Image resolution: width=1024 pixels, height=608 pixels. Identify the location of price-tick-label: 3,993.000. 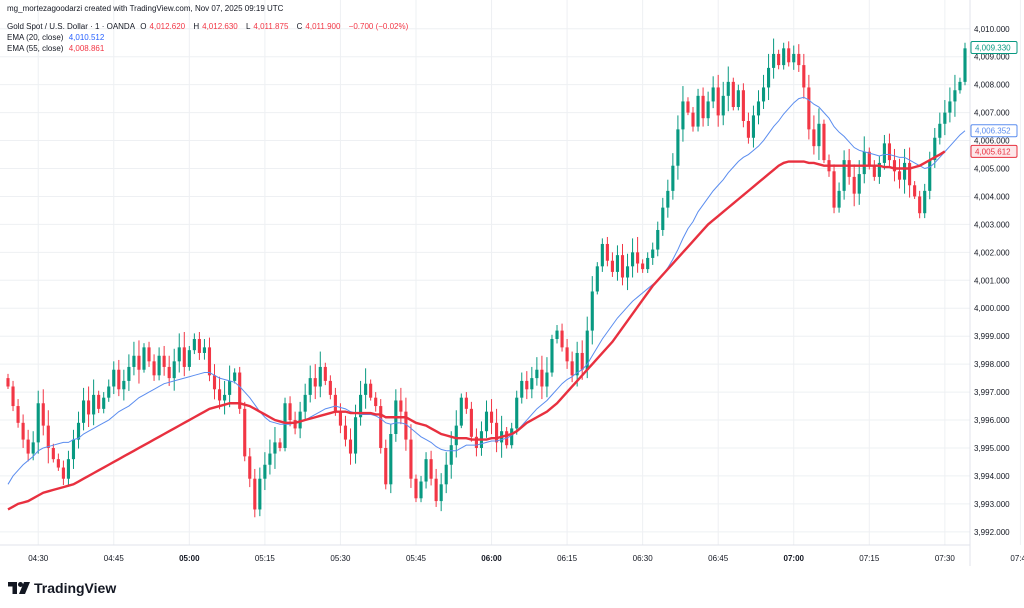
(992, 504).